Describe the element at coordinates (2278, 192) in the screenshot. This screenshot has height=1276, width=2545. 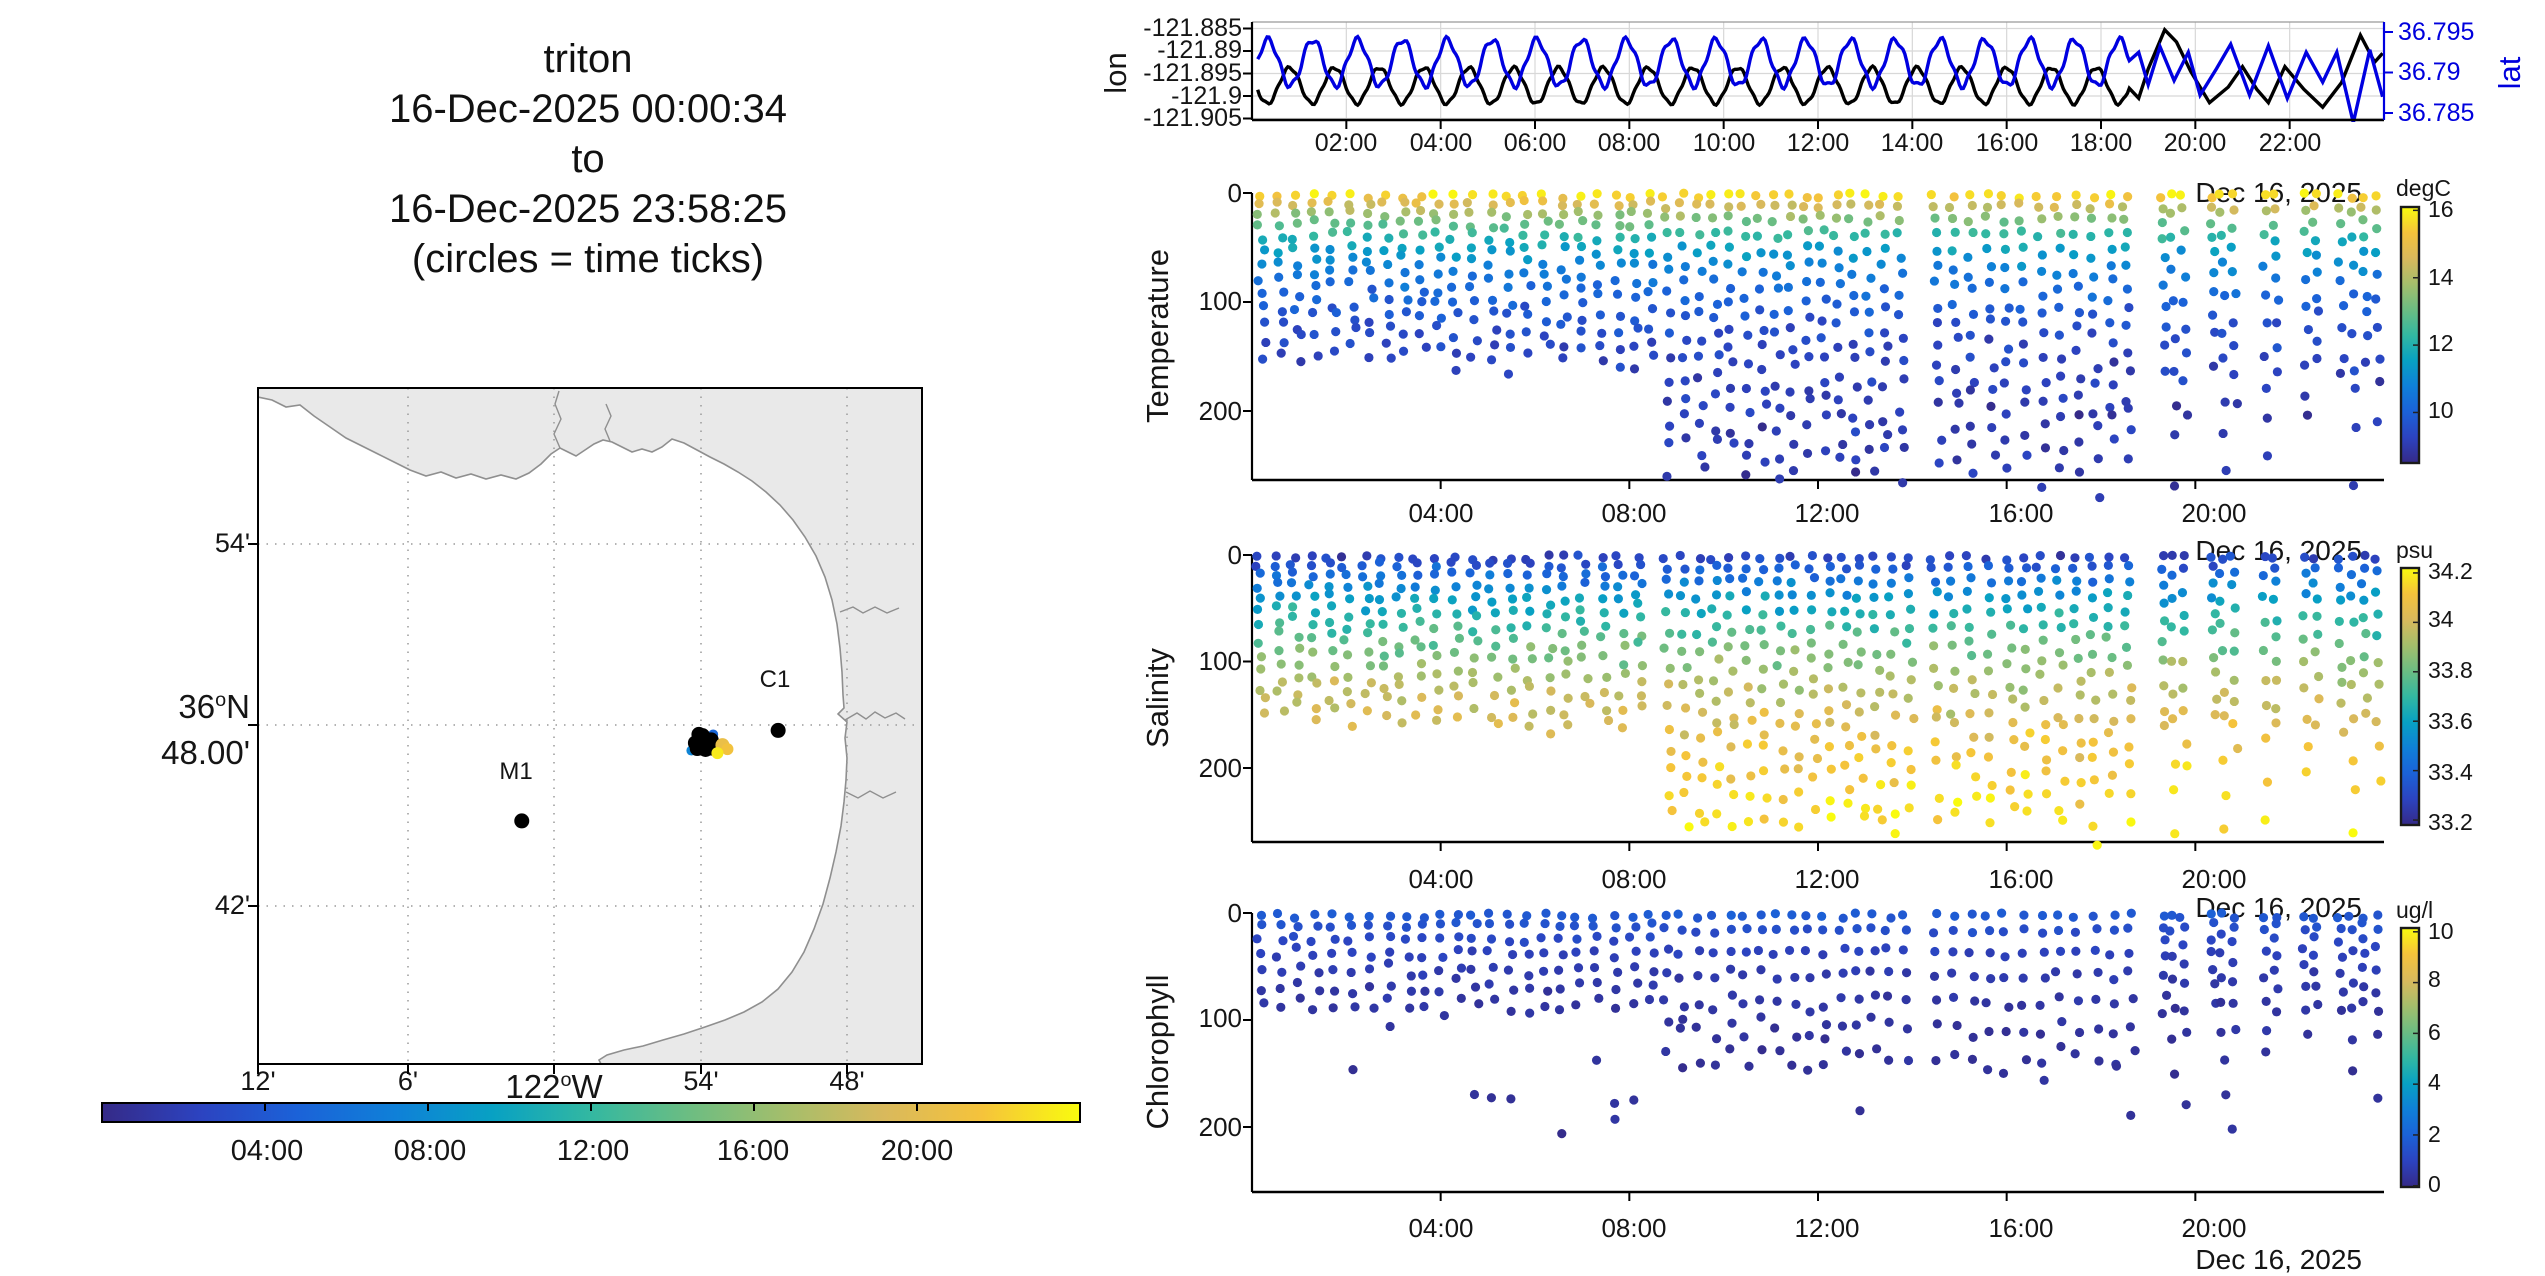
I see `nav-date-label: Dec 16, 2025` at that location.